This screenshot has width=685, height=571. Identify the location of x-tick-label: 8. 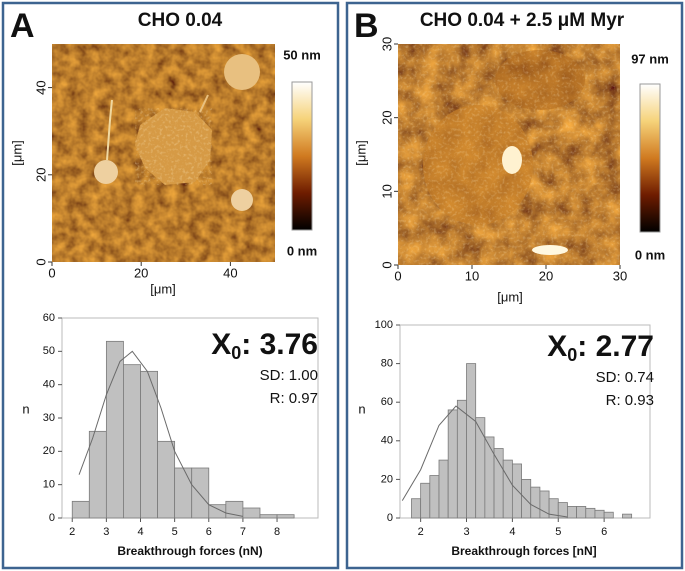
(277, 532).